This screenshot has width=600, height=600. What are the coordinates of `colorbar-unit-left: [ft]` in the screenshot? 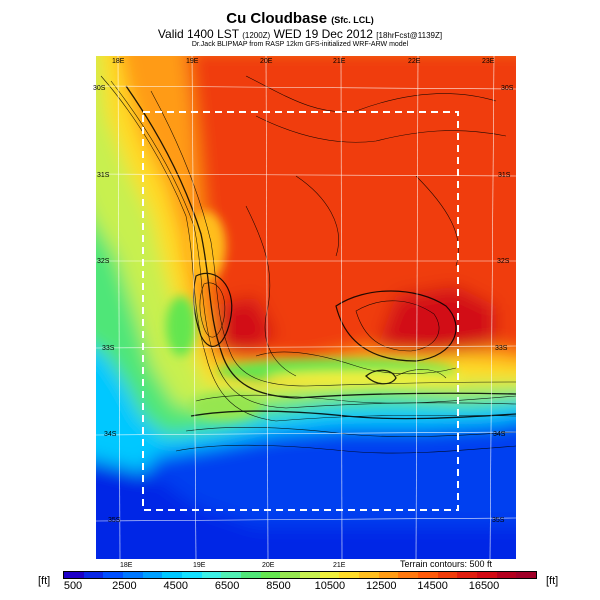 It's located at (44, 581).